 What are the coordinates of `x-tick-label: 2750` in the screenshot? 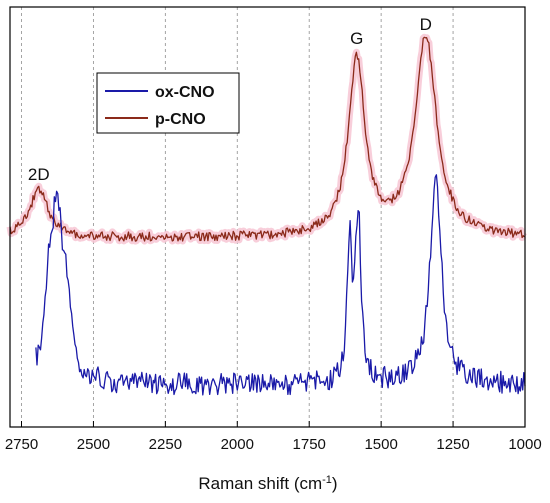 It's located at (21, 444).